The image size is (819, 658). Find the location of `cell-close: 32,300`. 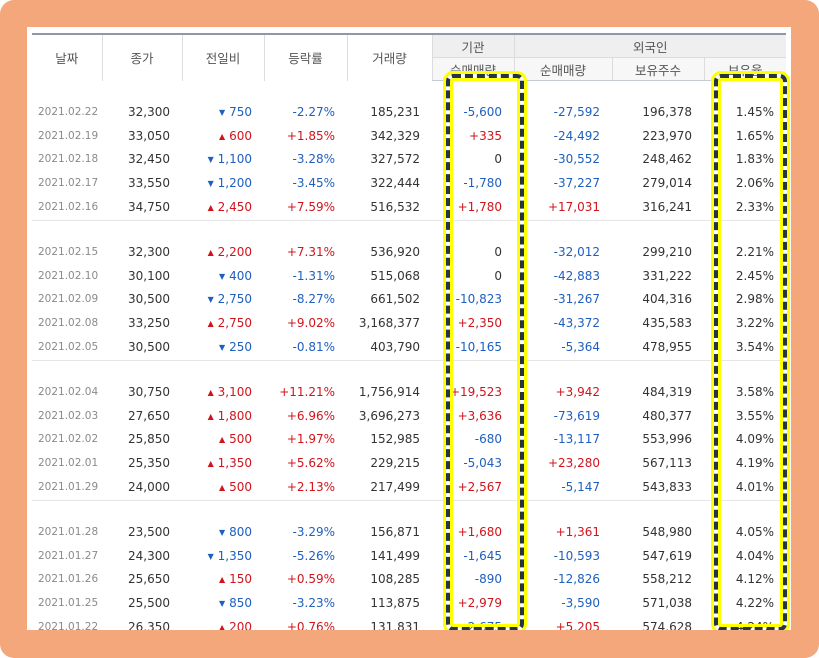

cell-close: 32,300 is located at coordinates (149, 251).